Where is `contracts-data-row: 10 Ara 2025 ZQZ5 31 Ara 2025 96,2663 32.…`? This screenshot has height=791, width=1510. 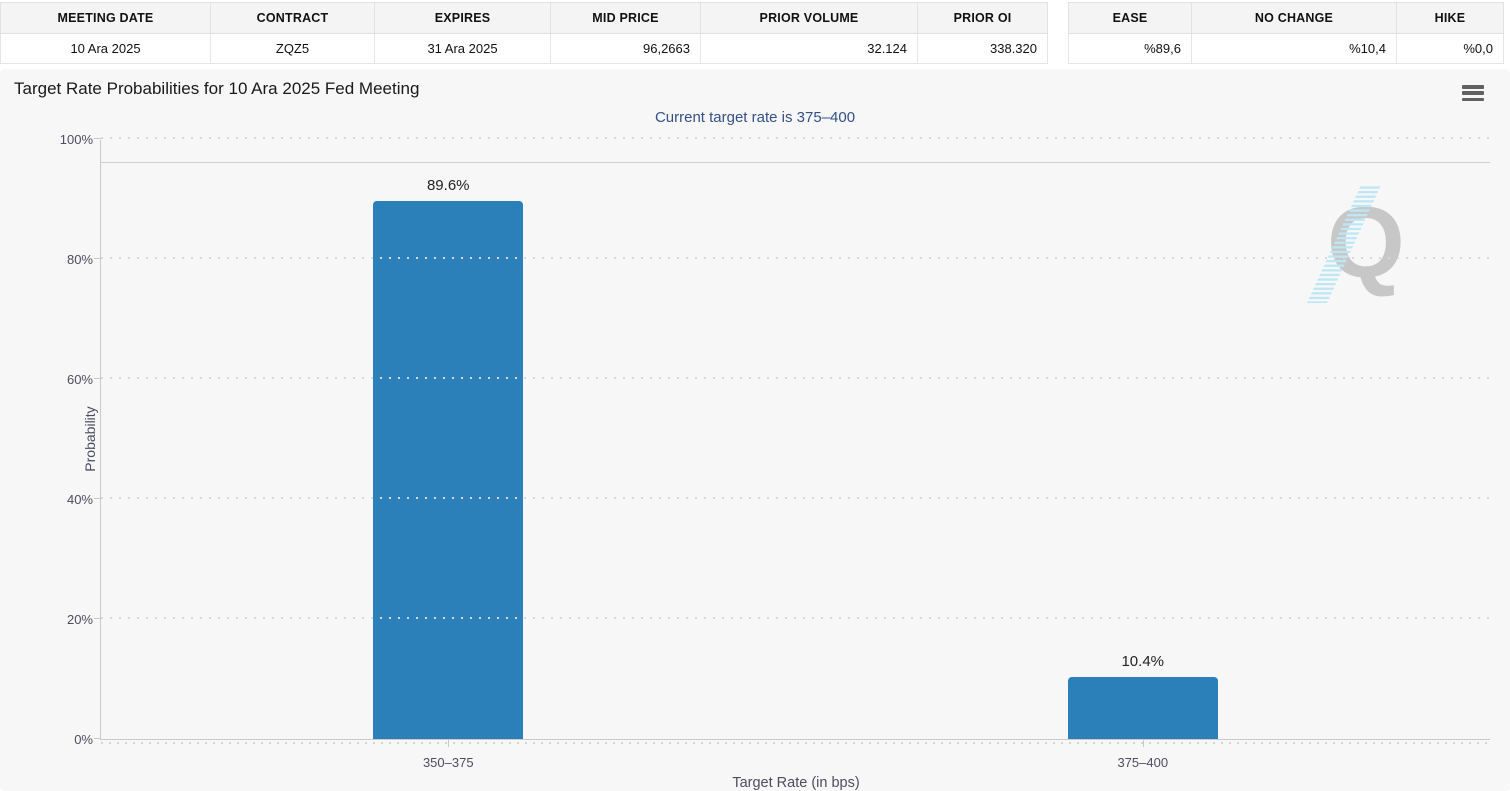 contracts-data-row: 10 Ara 2025 ZQZ5 31 Ara 2025 96,2663 32.… is located at coordinates (524, 48).